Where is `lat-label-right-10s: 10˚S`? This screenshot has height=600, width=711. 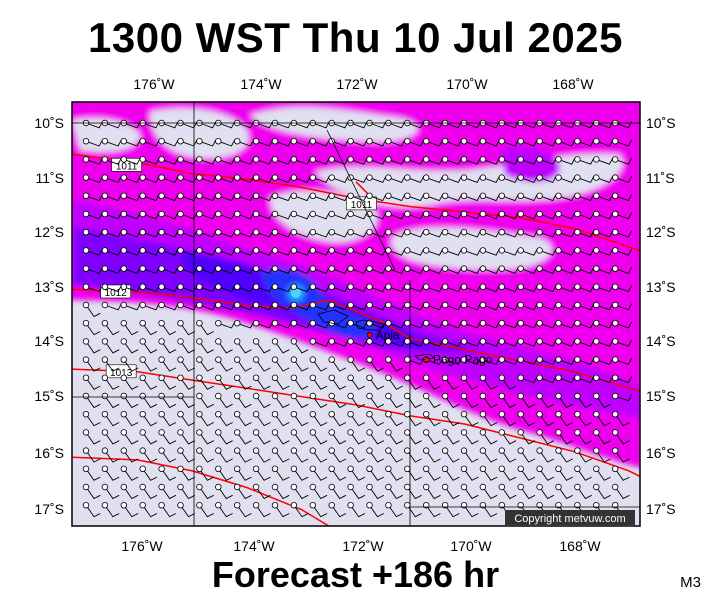
lat-label-right-10s: 10˚S is located at coordinates (661, 123).